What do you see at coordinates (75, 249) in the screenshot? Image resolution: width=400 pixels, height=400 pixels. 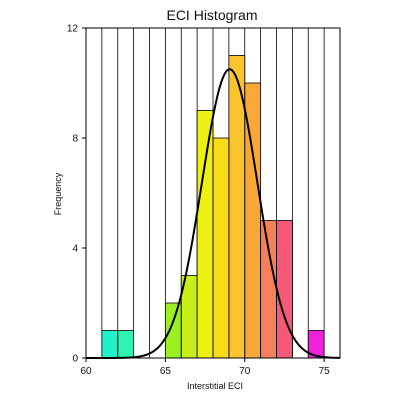 I see `y-tick-label: 4` at bounding box center [75, 249].